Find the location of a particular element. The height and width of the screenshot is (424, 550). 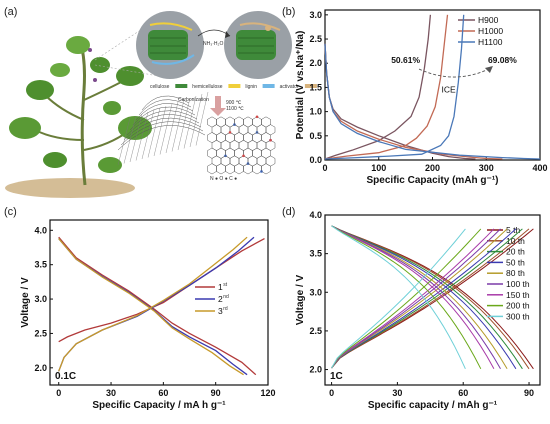

legend-sup-1: st is located at coordinates (225, 285).